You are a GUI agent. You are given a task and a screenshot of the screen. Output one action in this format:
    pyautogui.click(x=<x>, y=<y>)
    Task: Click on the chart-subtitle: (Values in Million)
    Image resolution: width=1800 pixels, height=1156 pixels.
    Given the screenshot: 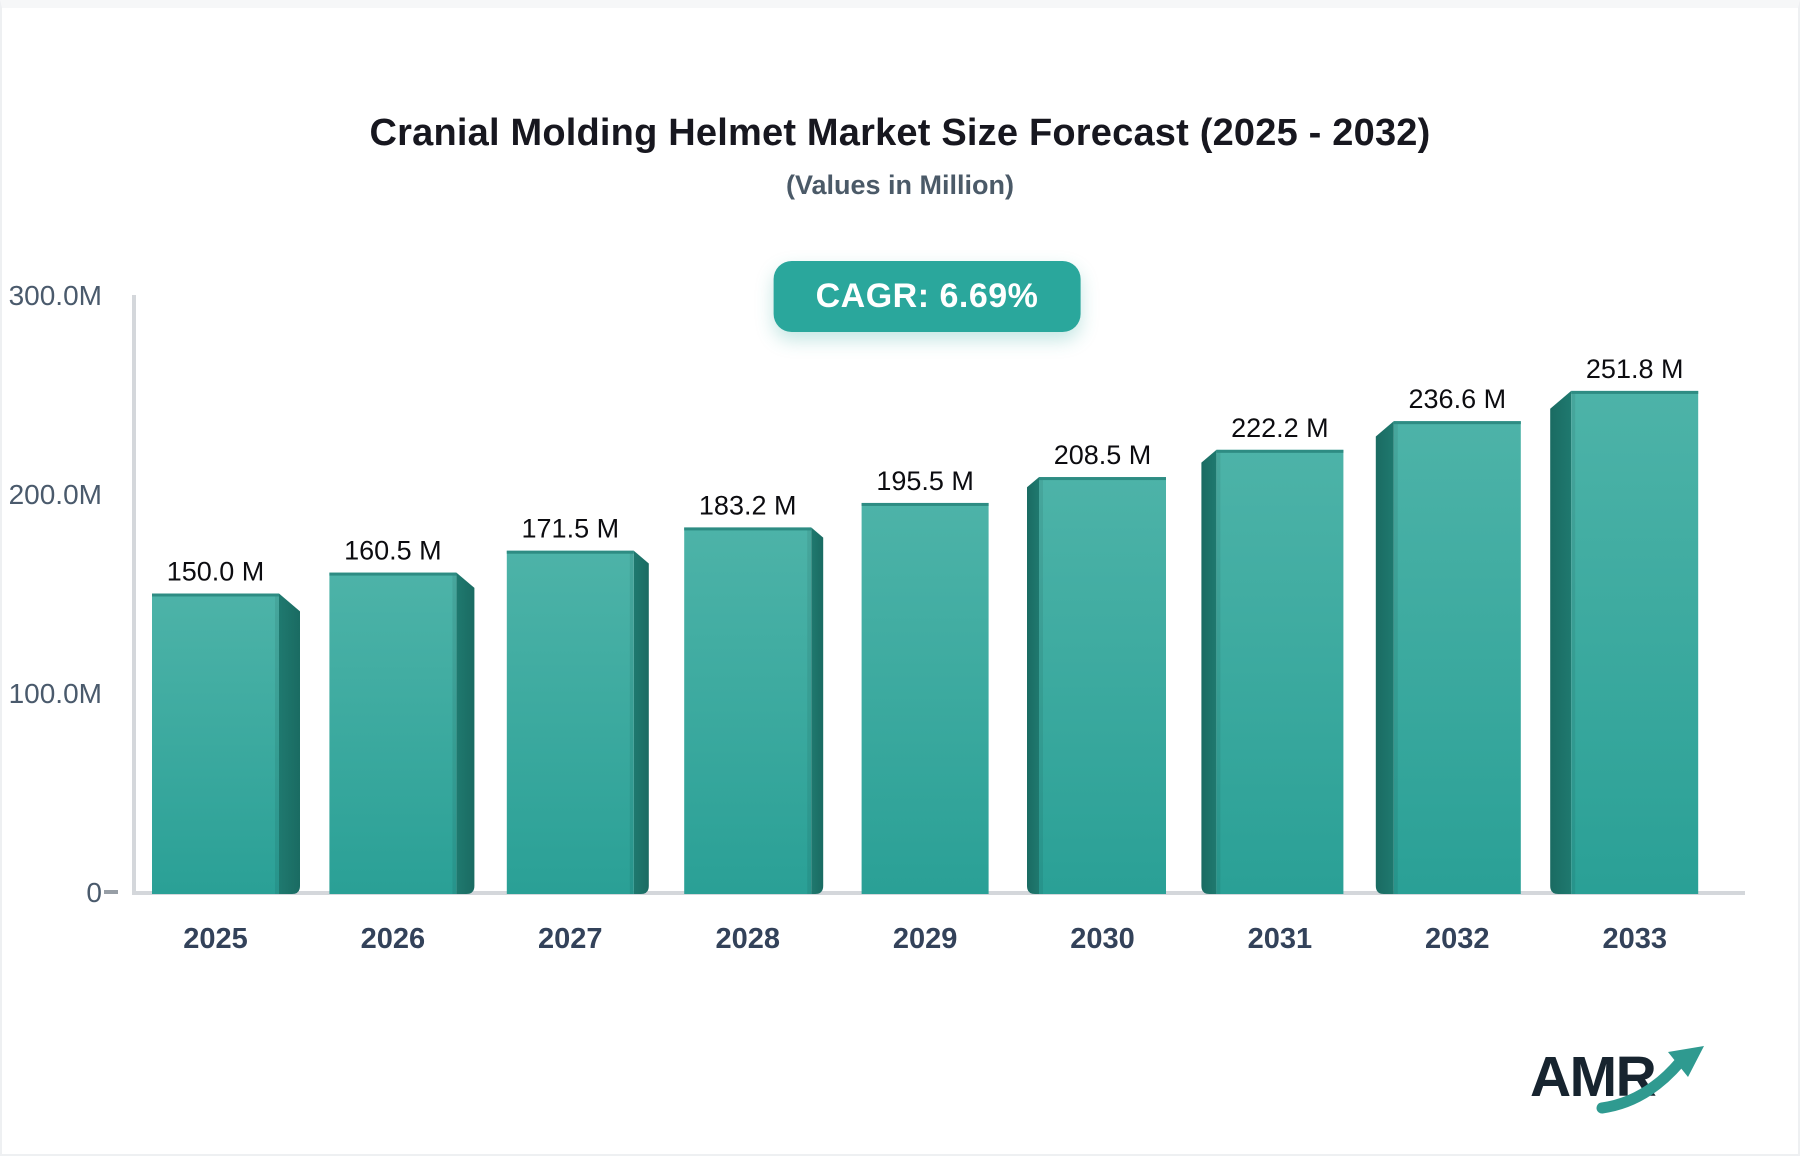 What is the action you would take?
    pyautogui.click(x=900, y=185)
    